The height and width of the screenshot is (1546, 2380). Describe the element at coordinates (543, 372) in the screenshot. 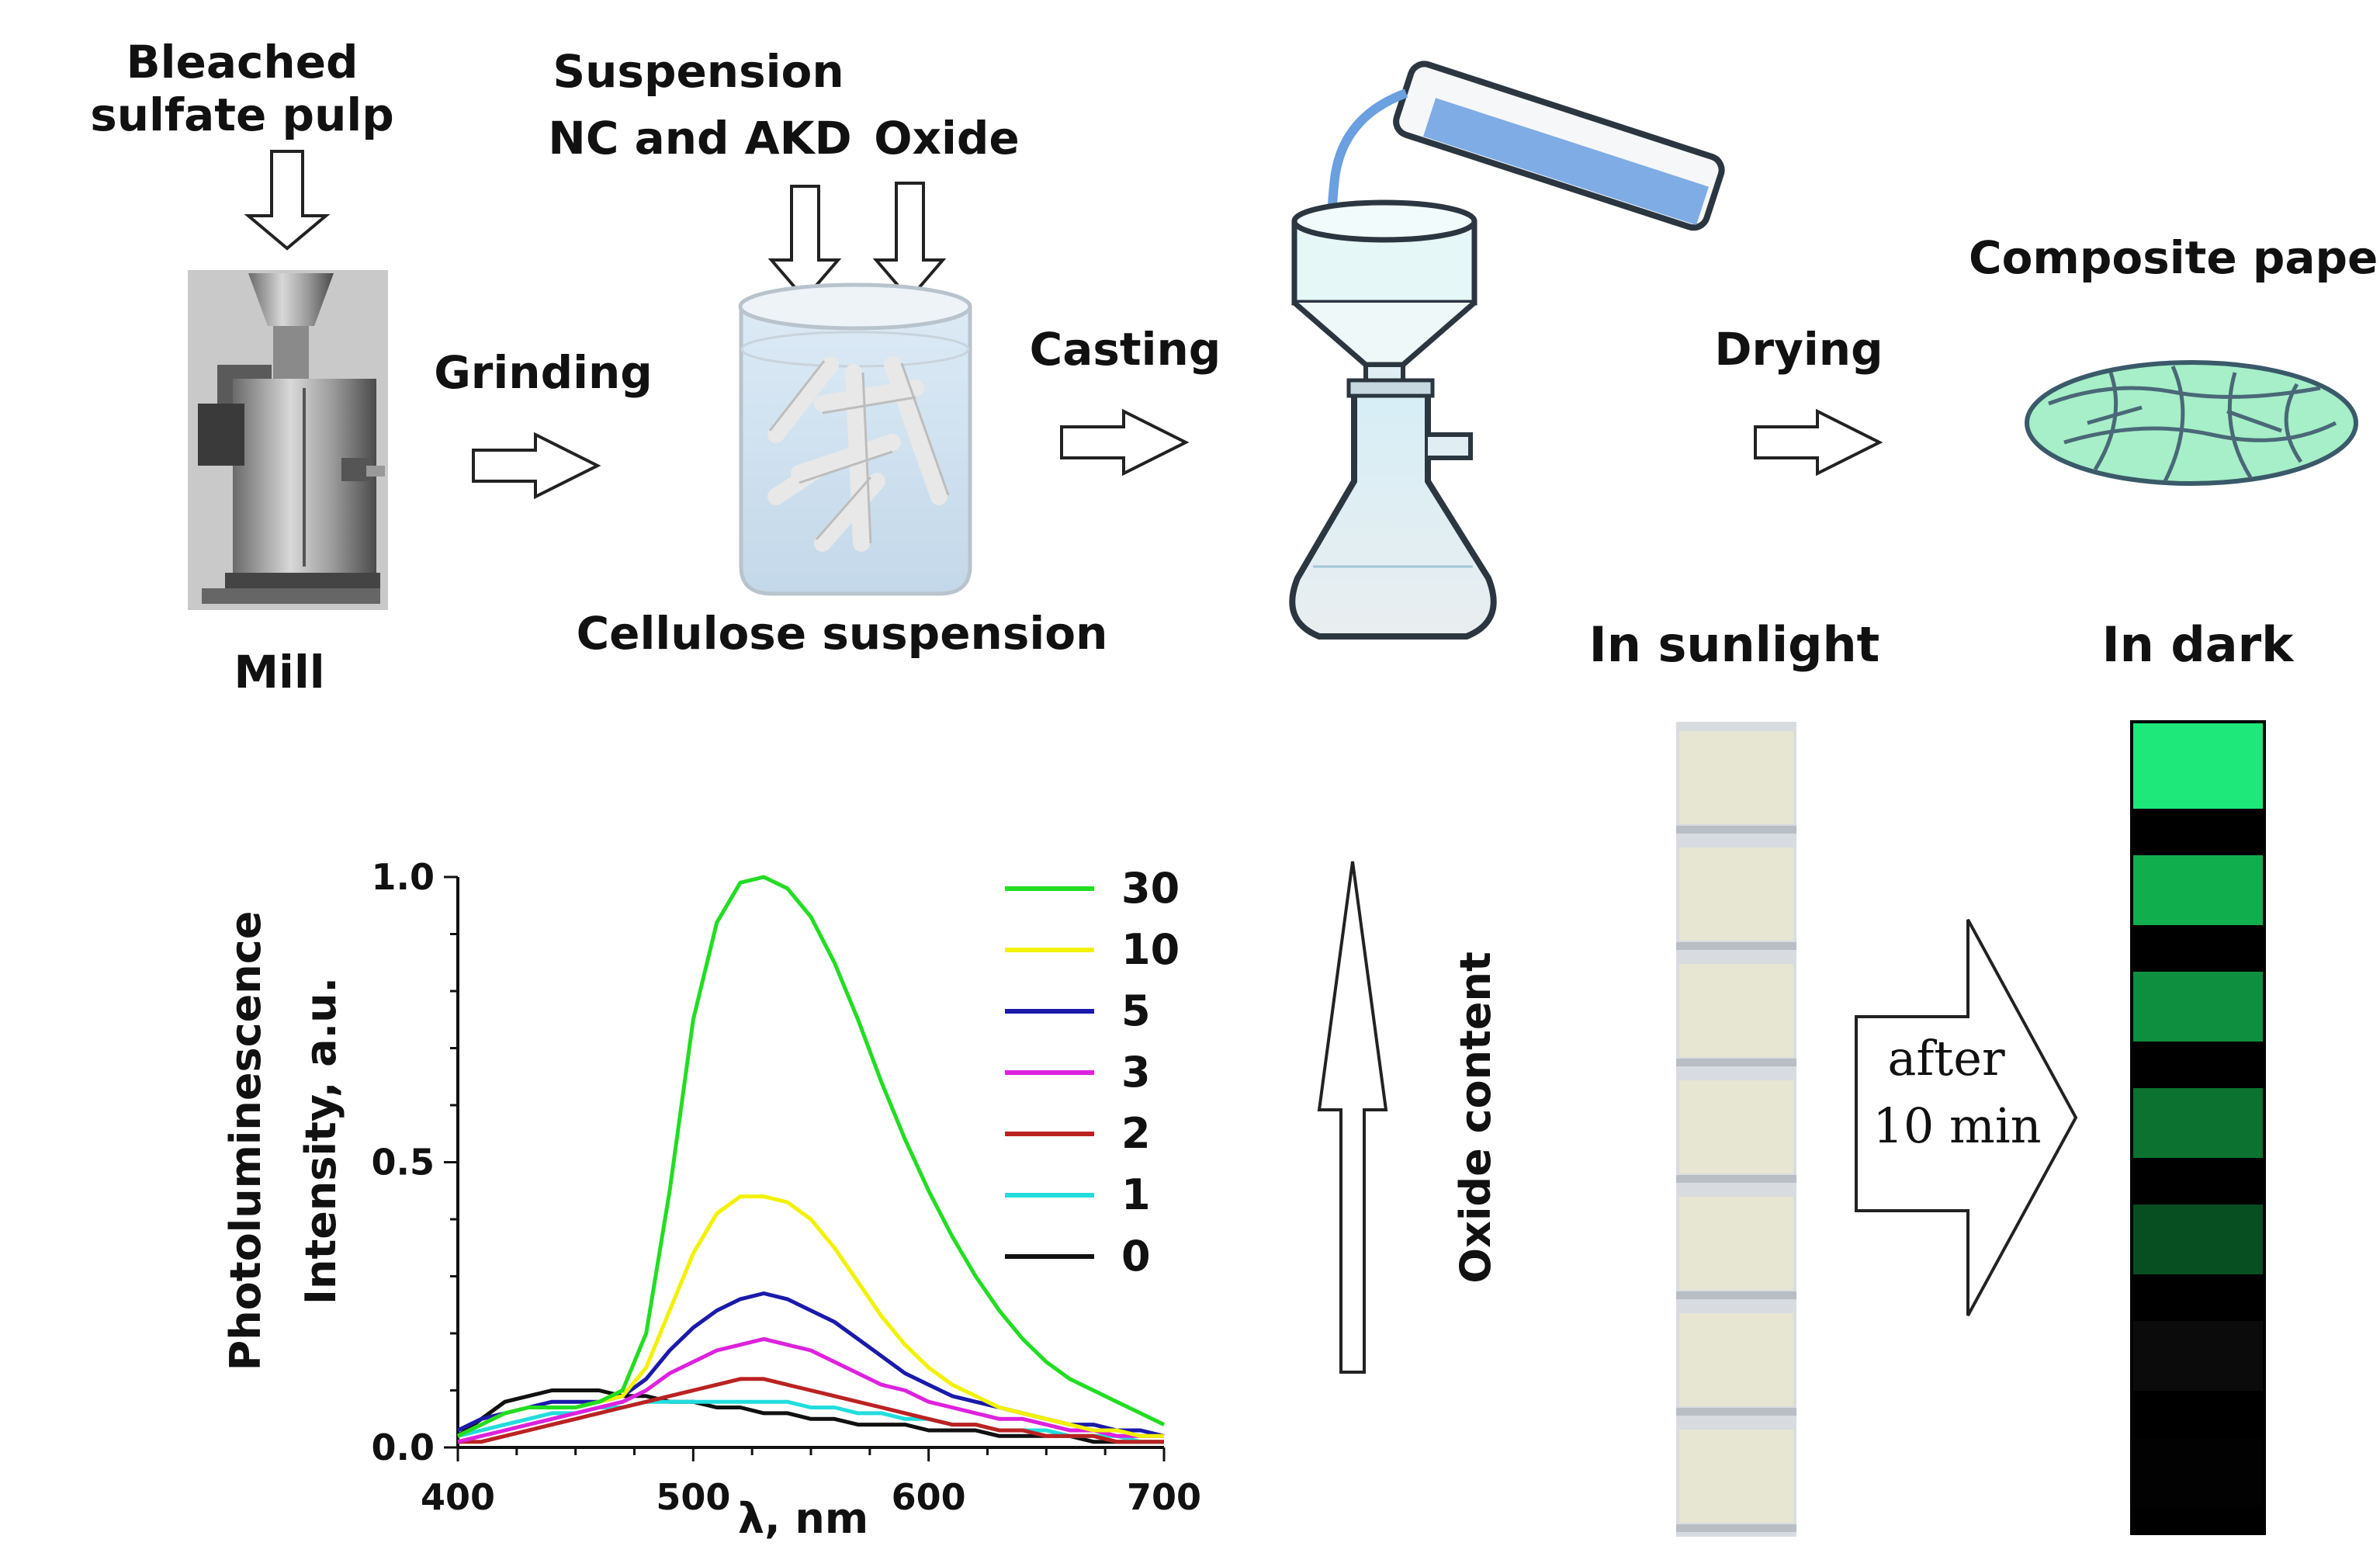

I see `grinding-label: Grinding` at that location.